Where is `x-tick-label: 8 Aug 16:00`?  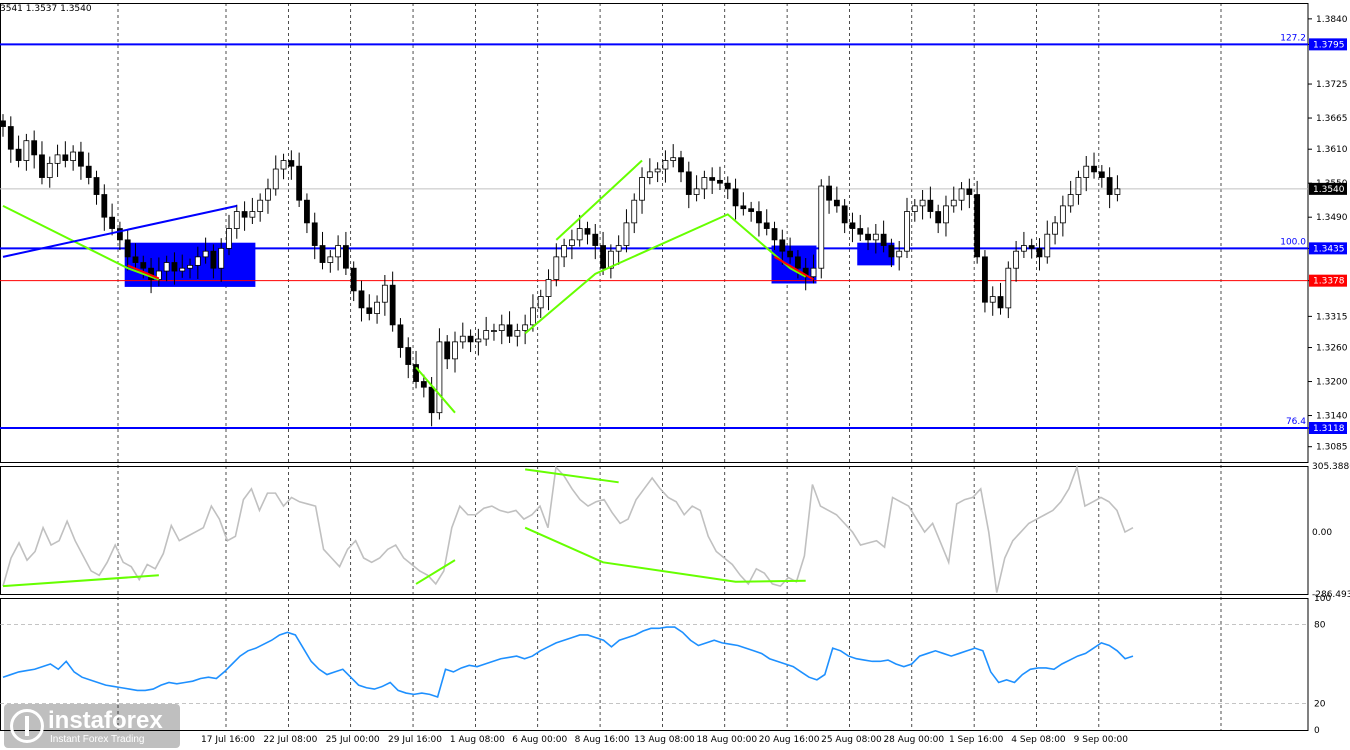
x-tick-label: 8 Aug 16:00 is located at coordinates (602, 740).